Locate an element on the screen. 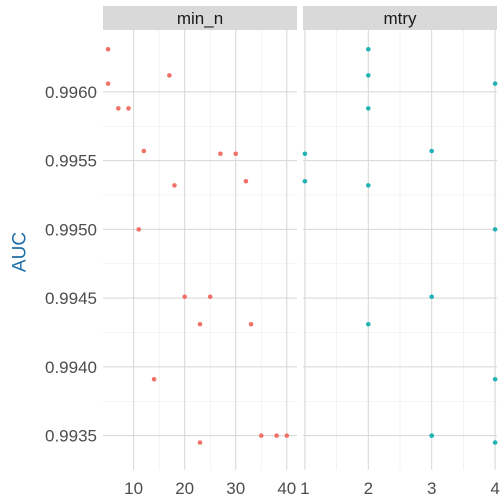 The height and width of the screenshot is (504, 504). y-axis: 0.9935 0.9940 0.9945 0.9950 0.9955 0.9960 is located at coordinates (71, 264).